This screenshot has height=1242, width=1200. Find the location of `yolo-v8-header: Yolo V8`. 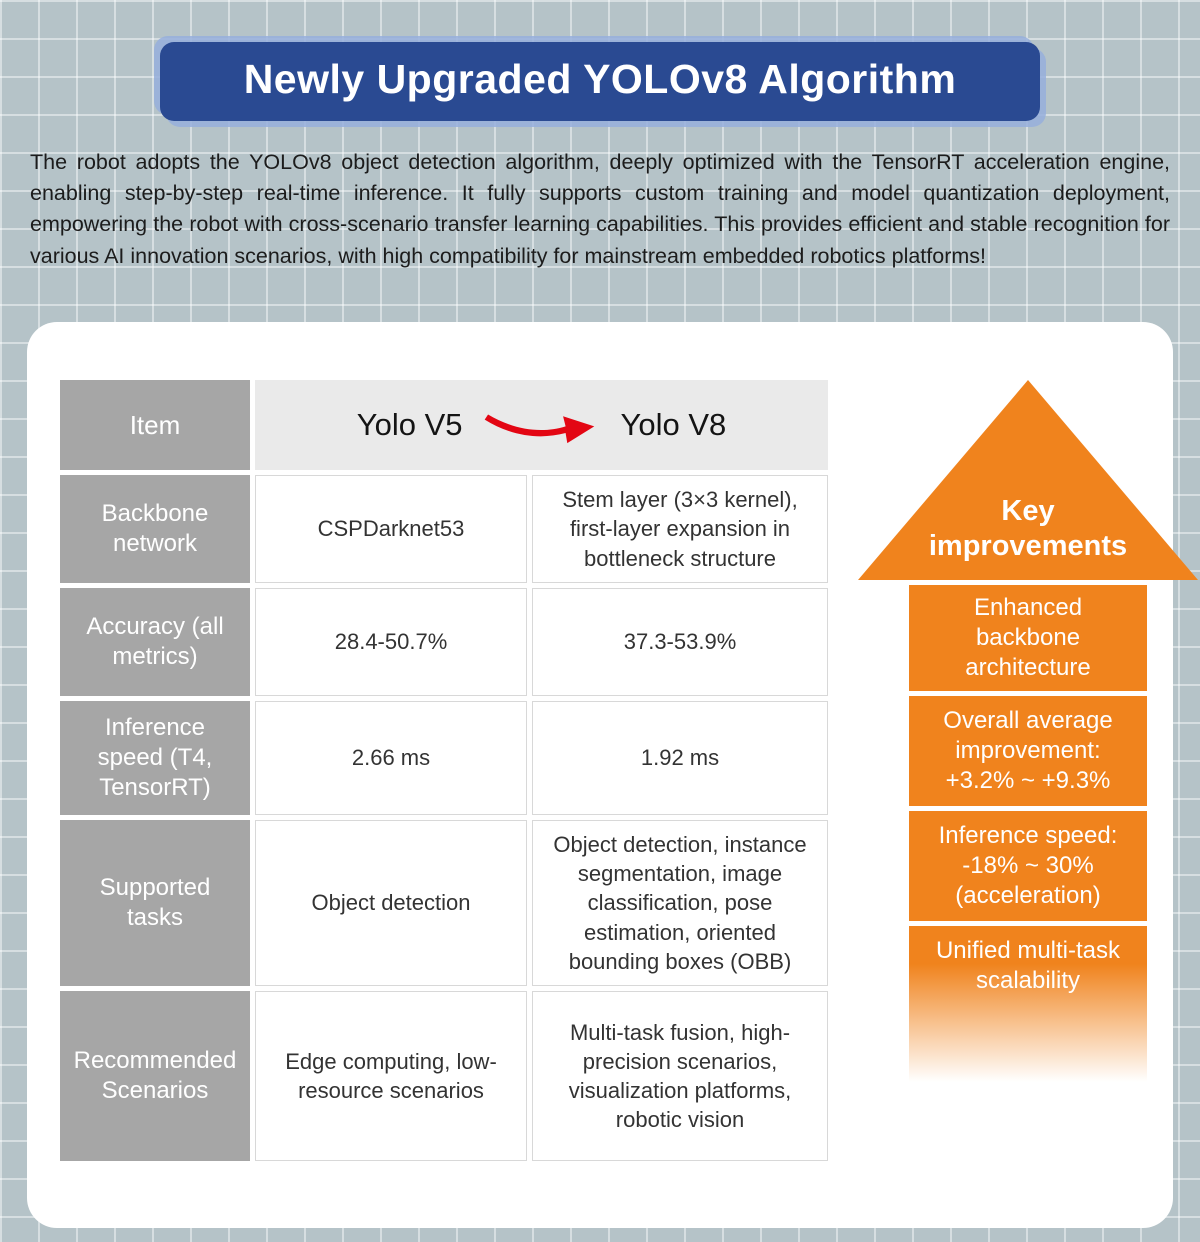

yolo-v8-header: Yolo V8 is located at coordinates (673, 424).